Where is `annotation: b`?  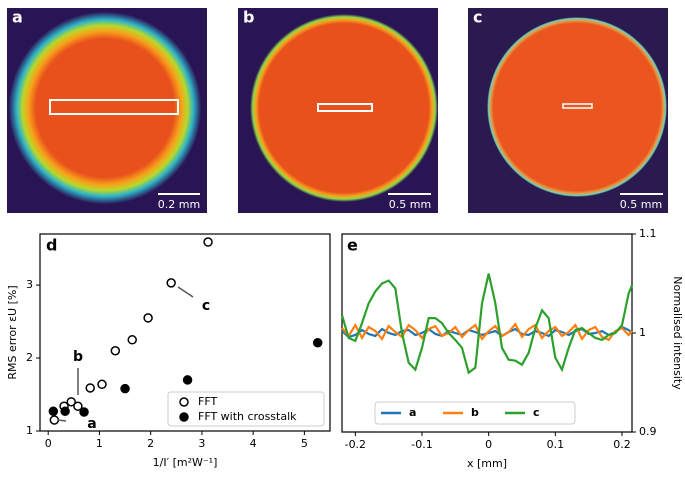
annotation: b is located at coordinates (78, 357).